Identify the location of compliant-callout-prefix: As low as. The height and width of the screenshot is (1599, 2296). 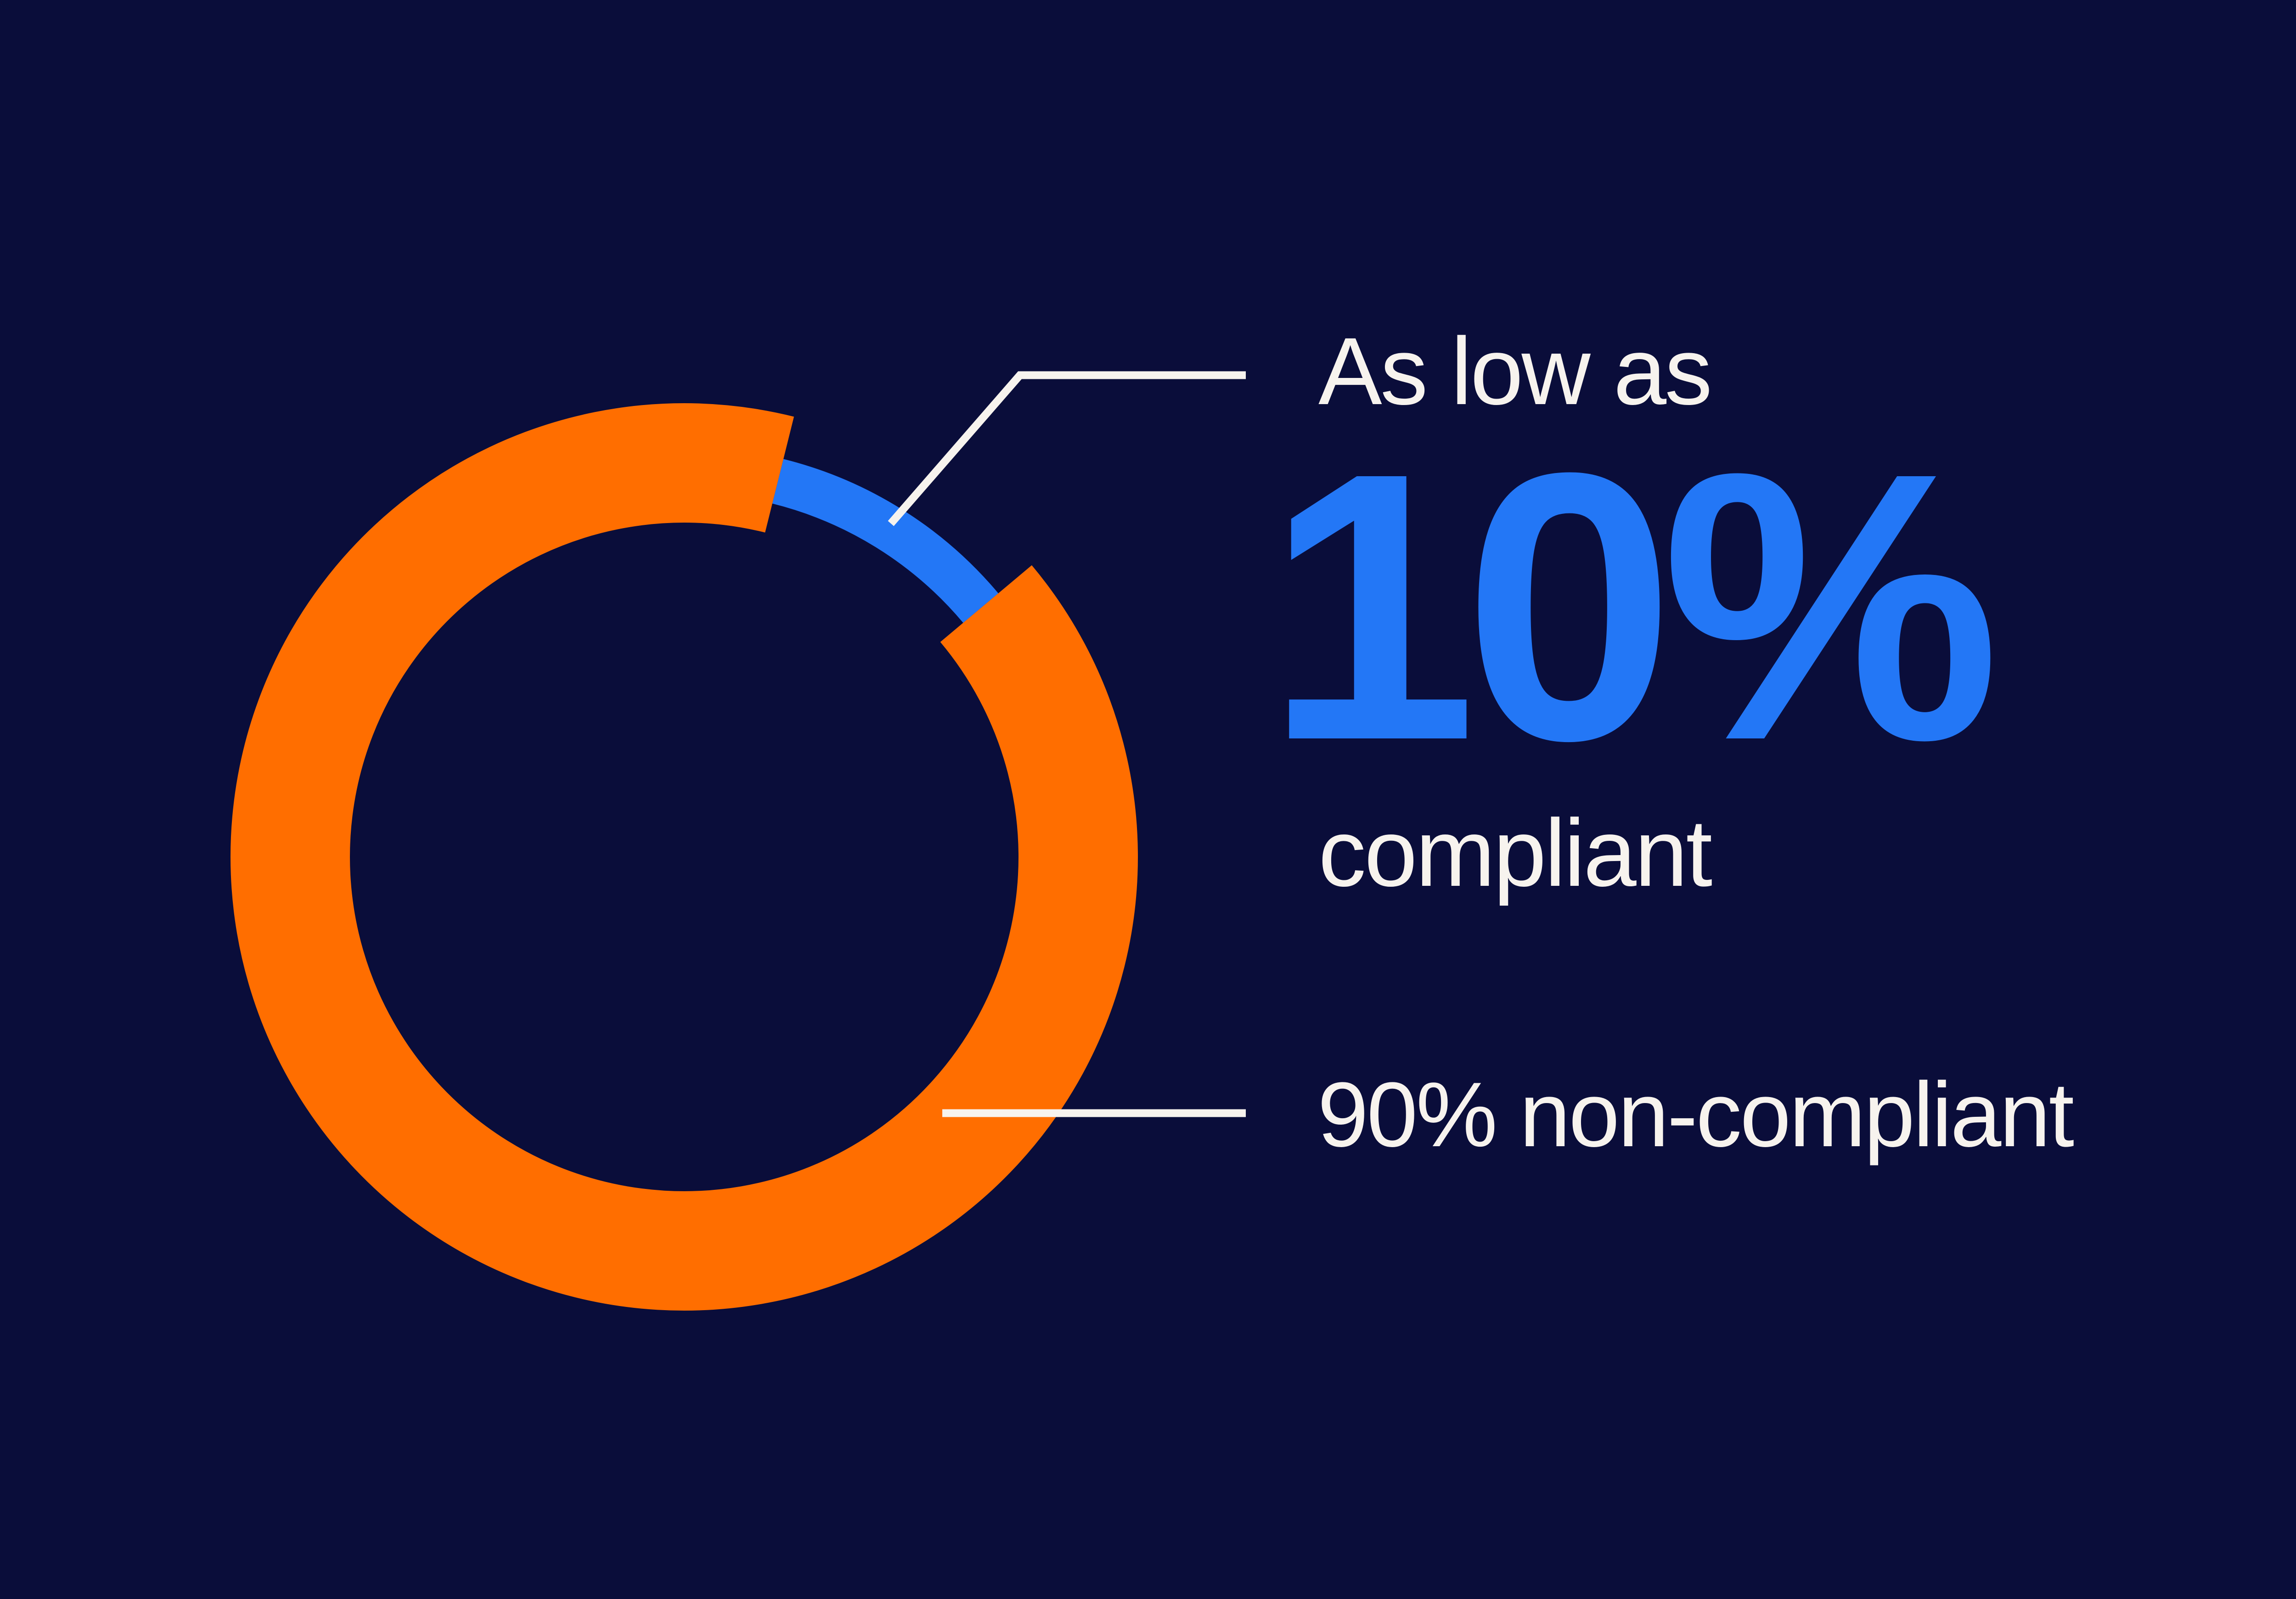
(1514, 371).